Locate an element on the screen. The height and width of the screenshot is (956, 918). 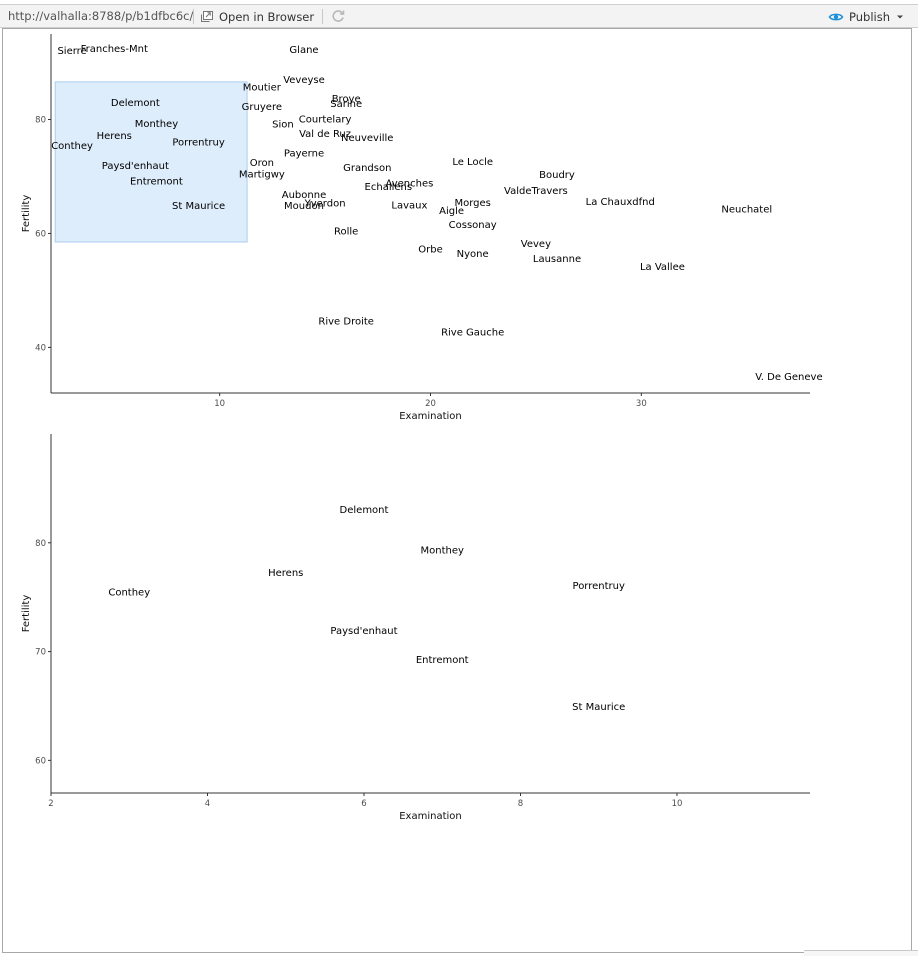
open-in-browser-button: Open in Browser is located at coordinates (257, 16).